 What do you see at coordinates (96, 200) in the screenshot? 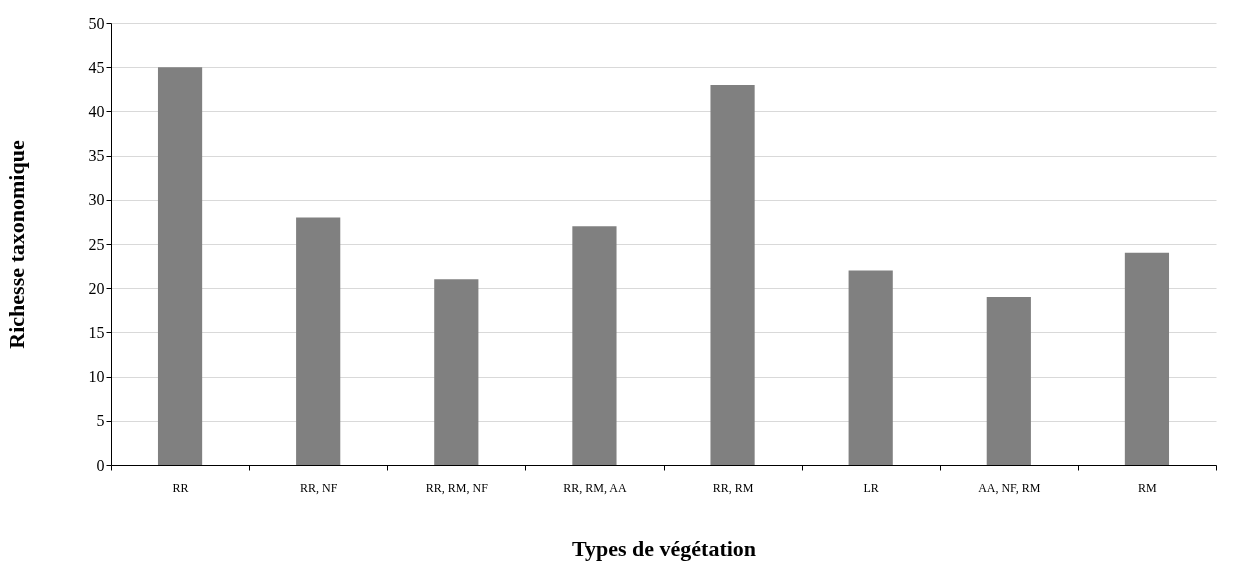
I see `y-tick-label: 30` at bounding box center [96, 200].